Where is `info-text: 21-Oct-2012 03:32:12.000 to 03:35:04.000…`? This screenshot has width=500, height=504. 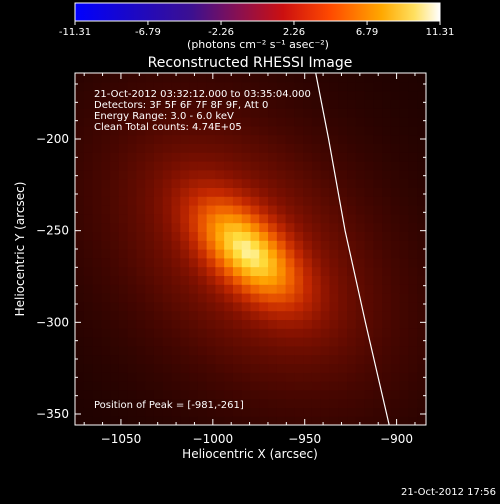
info-text: 21-Oct-2012 03:32:12.000 to 03:35:04.000… is located at coordinates (202, 111).